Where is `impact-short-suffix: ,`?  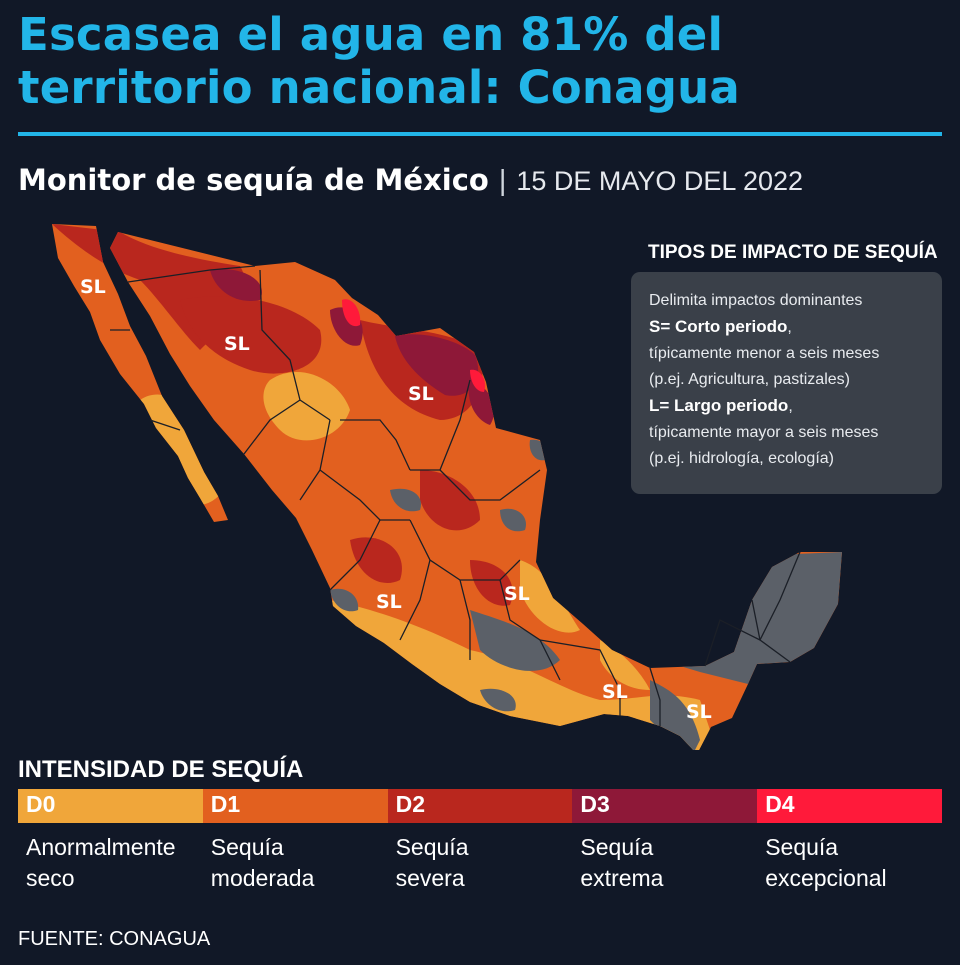
impact-short-suffix: , is located at coordinates (789, 327).